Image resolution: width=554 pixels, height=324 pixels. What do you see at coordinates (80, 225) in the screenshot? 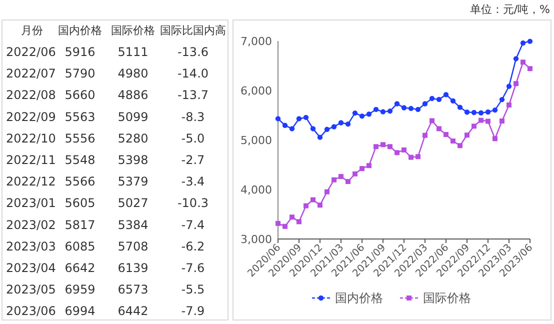
I see `data-label: 5817` at bounding box center [80, 225].